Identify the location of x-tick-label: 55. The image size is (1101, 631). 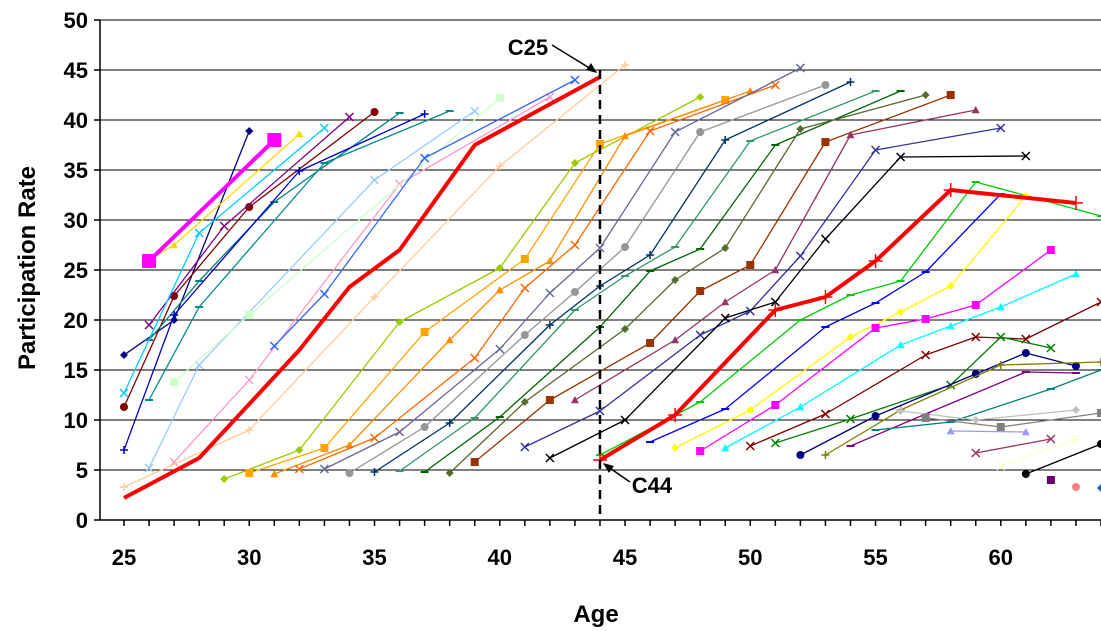
(875, 557).